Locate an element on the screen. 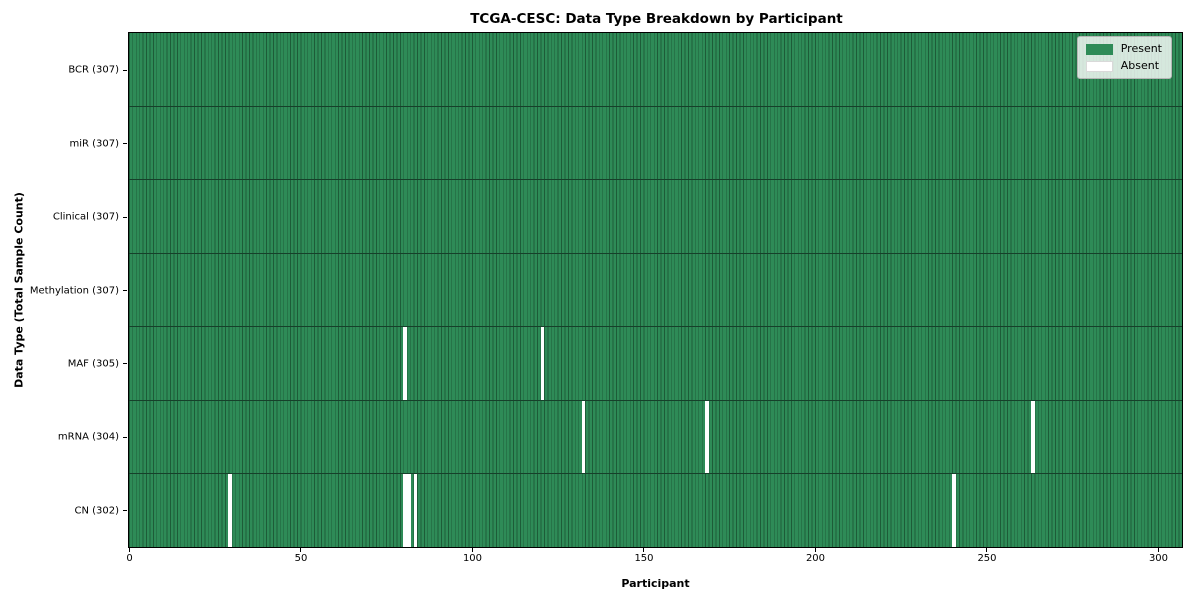 Image resolution: width=1200 pixels, height=600 pixels. legend-item-absent: Absent is located at coordinates (1123, 65).